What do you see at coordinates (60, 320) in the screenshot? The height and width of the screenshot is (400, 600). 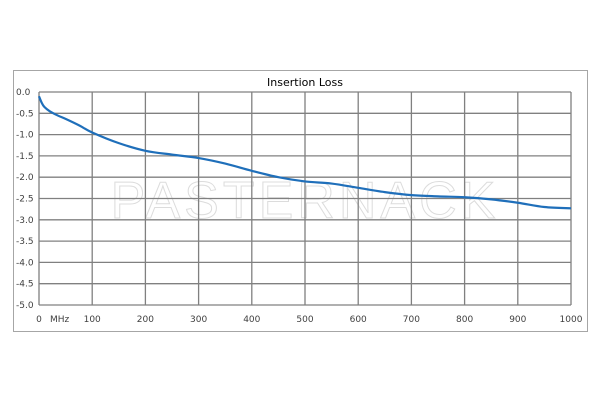 I see `x-axis-label: MHz` at bounding box center [60, 320].